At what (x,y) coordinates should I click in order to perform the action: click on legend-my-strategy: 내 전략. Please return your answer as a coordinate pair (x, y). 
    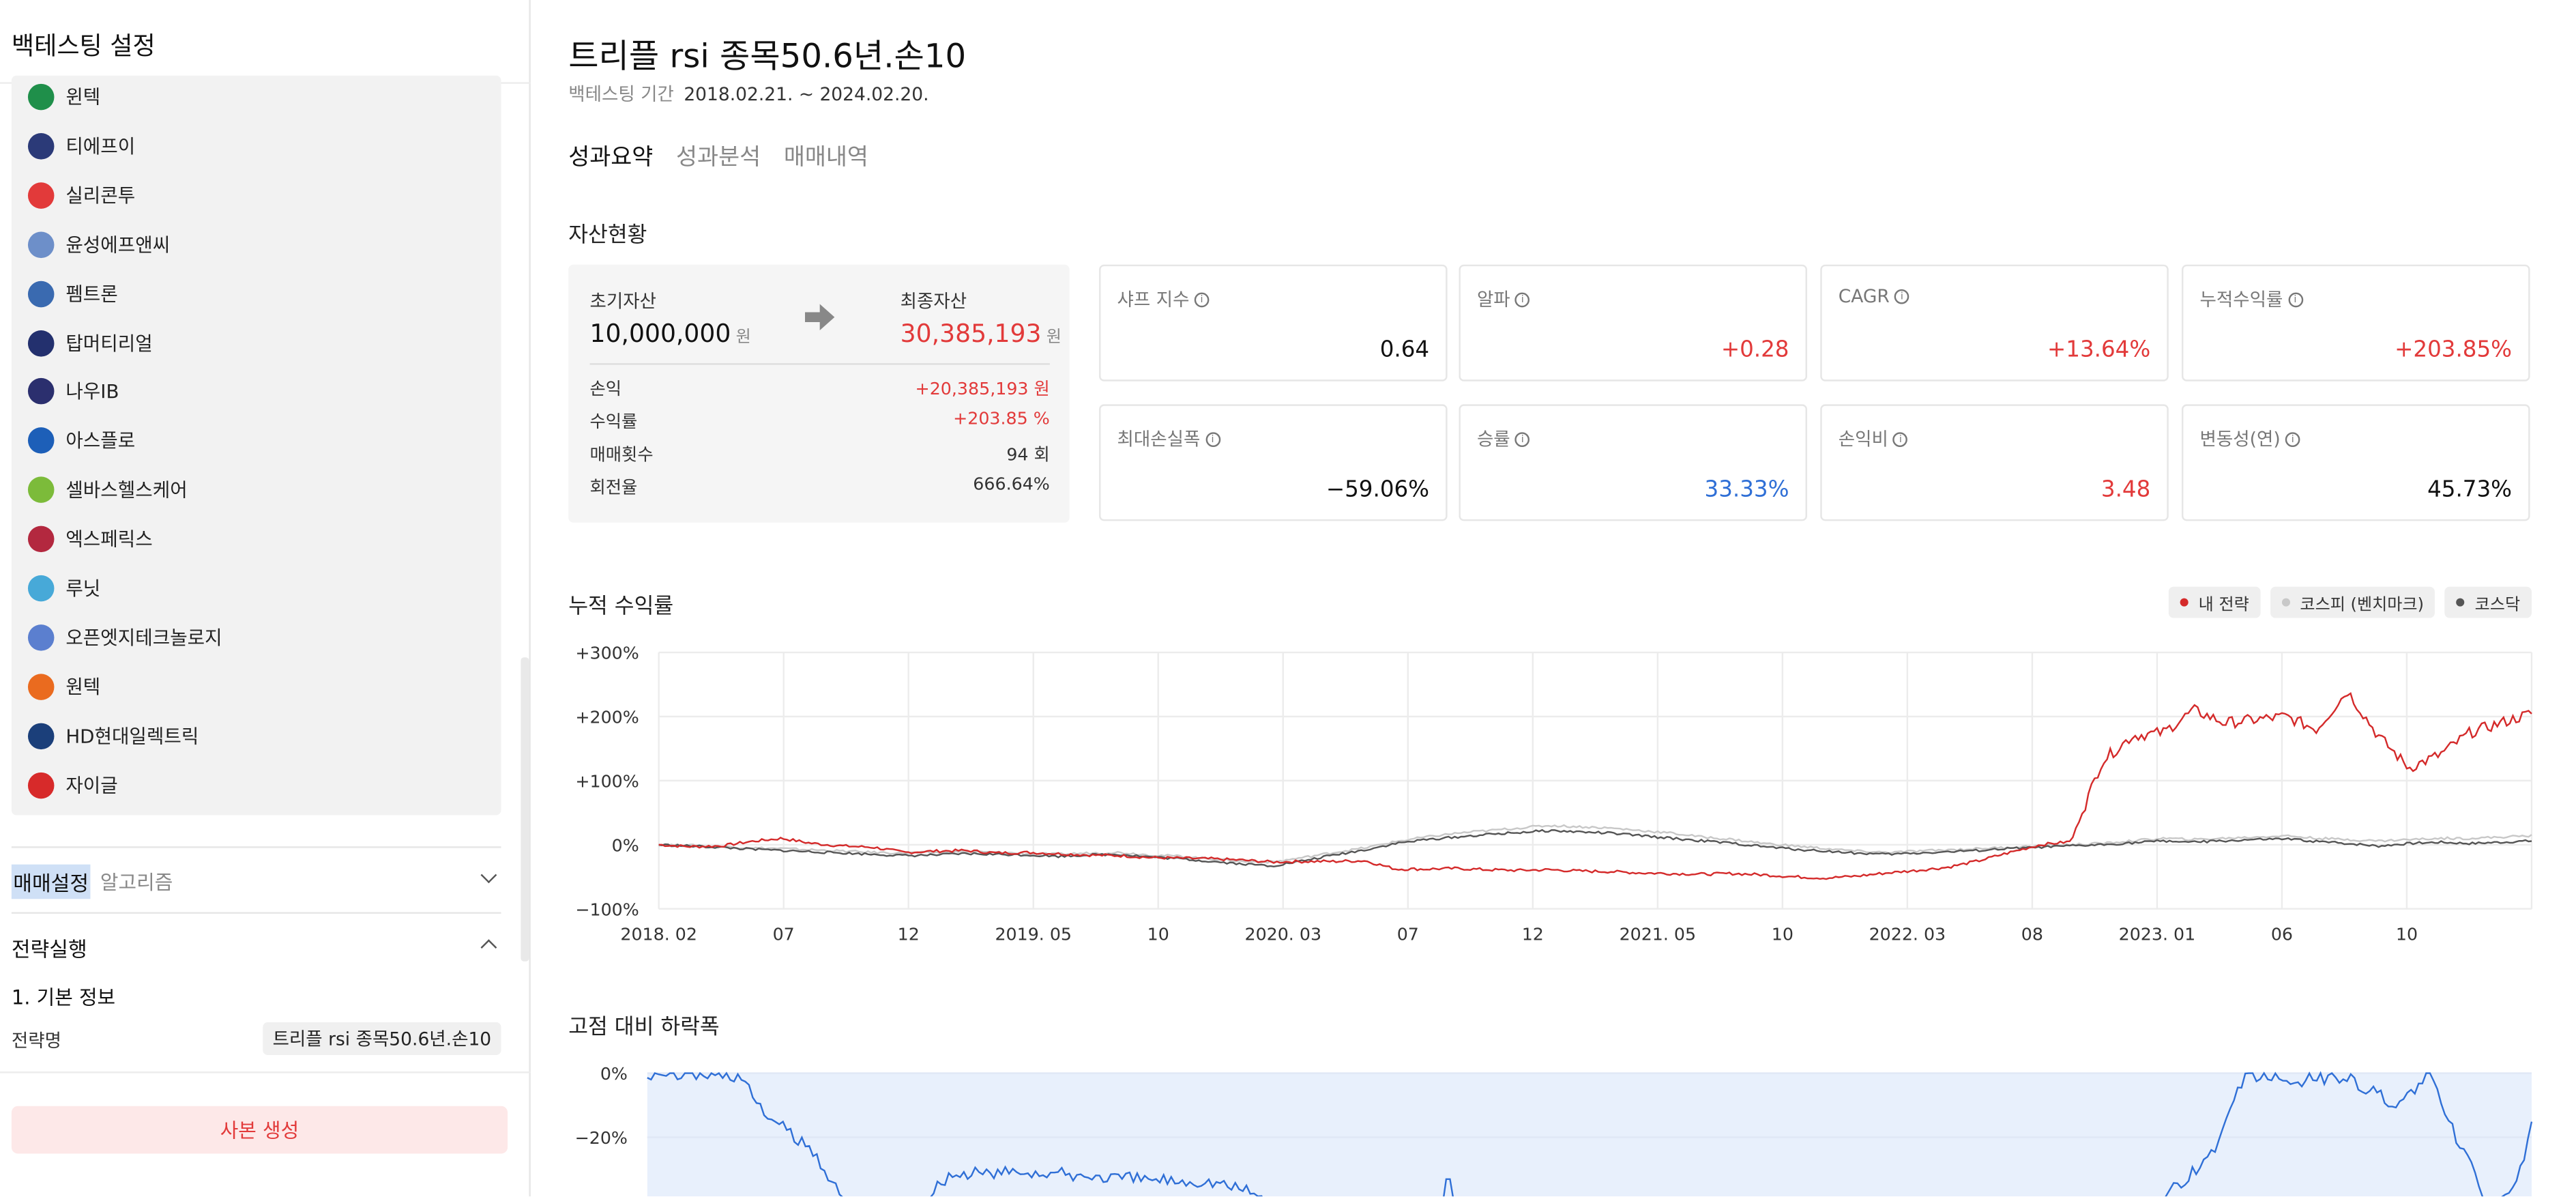
    Looking at the image, I should click on (2215, 602).